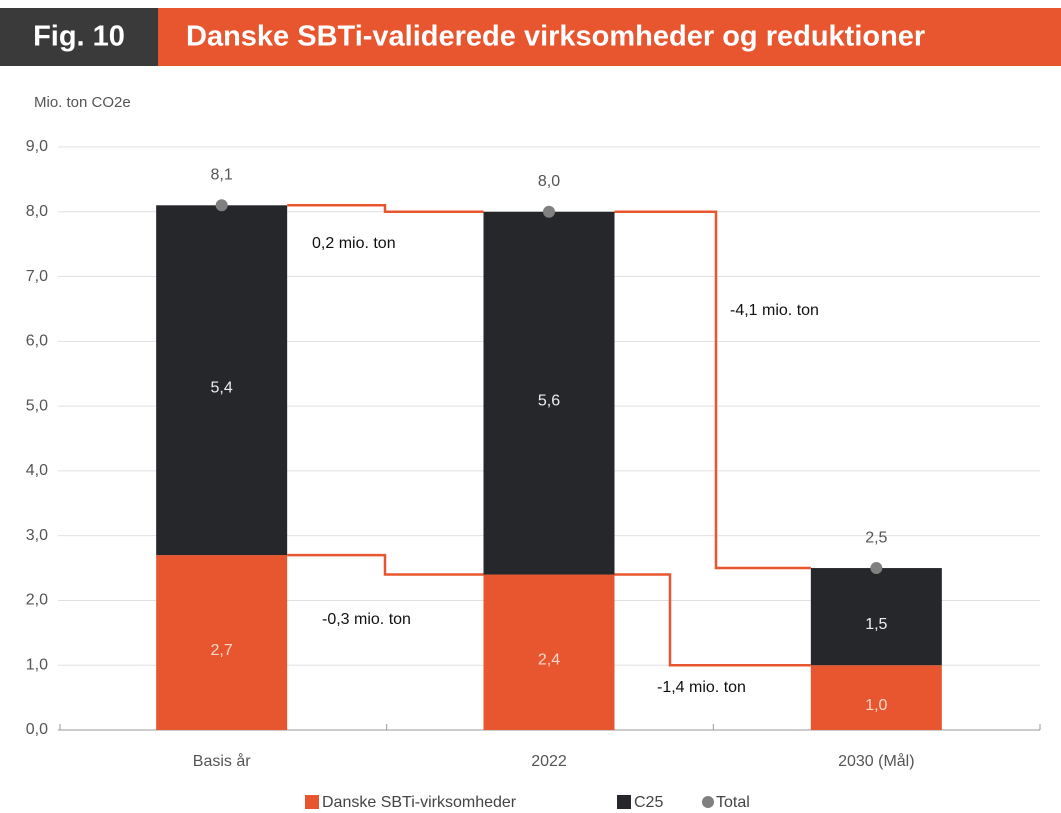  I want to click on annotation: -1,4 mio. ton, so click(701, 687).